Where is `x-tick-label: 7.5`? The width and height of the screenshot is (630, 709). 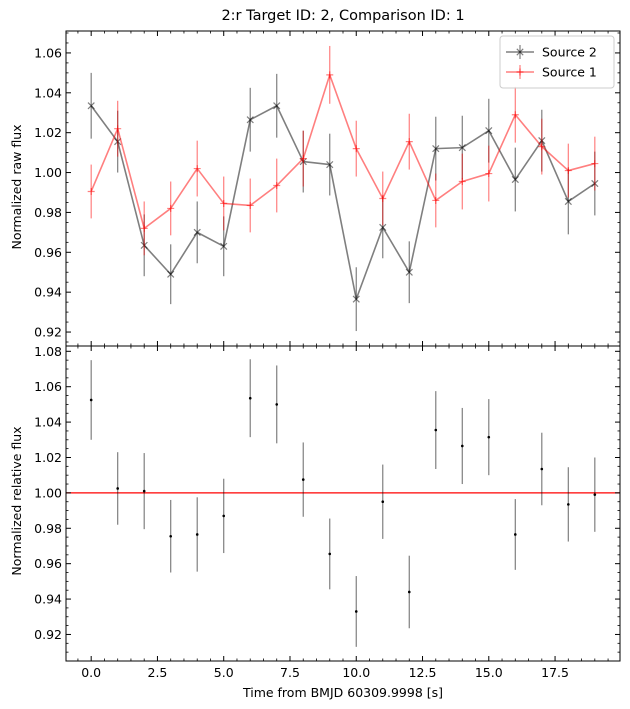 x-tick-label: 7.5 is located at coordinates (290, 672).